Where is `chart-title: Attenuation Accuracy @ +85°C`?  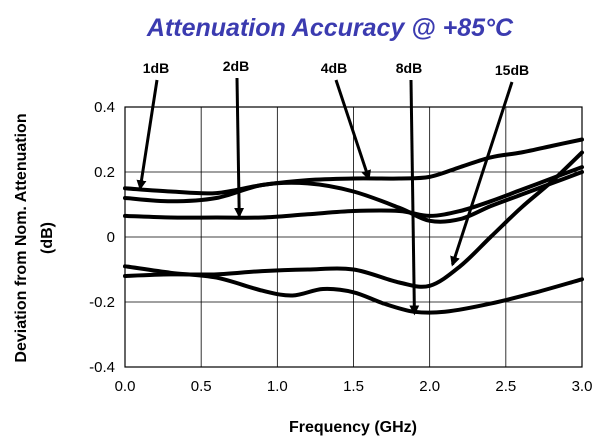 chart-title: Attenuation Accuracy @ +85°C is located at coordinates (330, 28).